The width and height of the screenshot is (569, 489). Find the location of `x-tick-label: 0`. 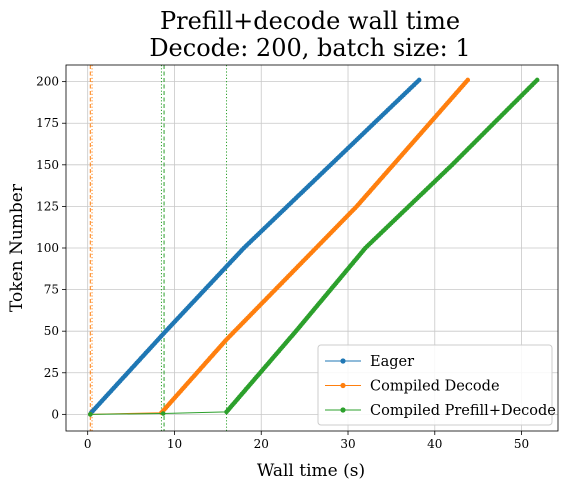

x-tick-label: 0 is located at coordinates (88, 444).